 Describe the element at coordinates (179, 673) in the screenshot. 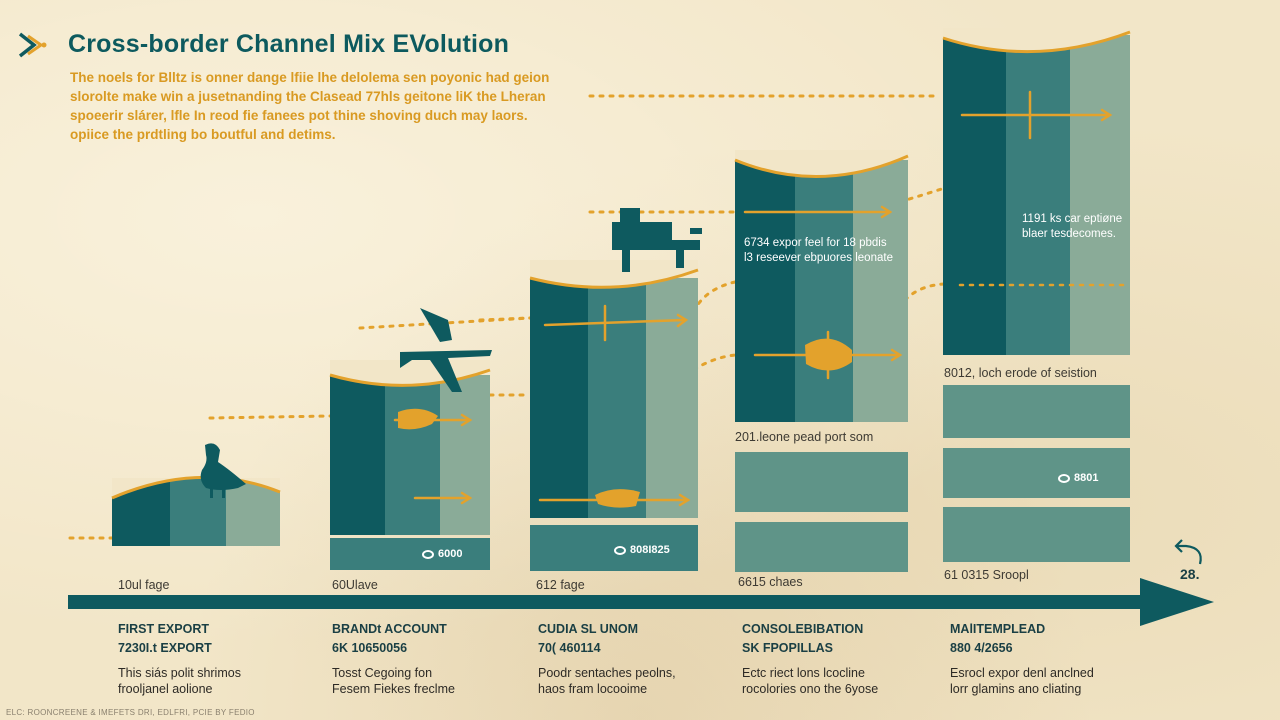

I see `stage-description-line: This siás polit shrimos` at that location.